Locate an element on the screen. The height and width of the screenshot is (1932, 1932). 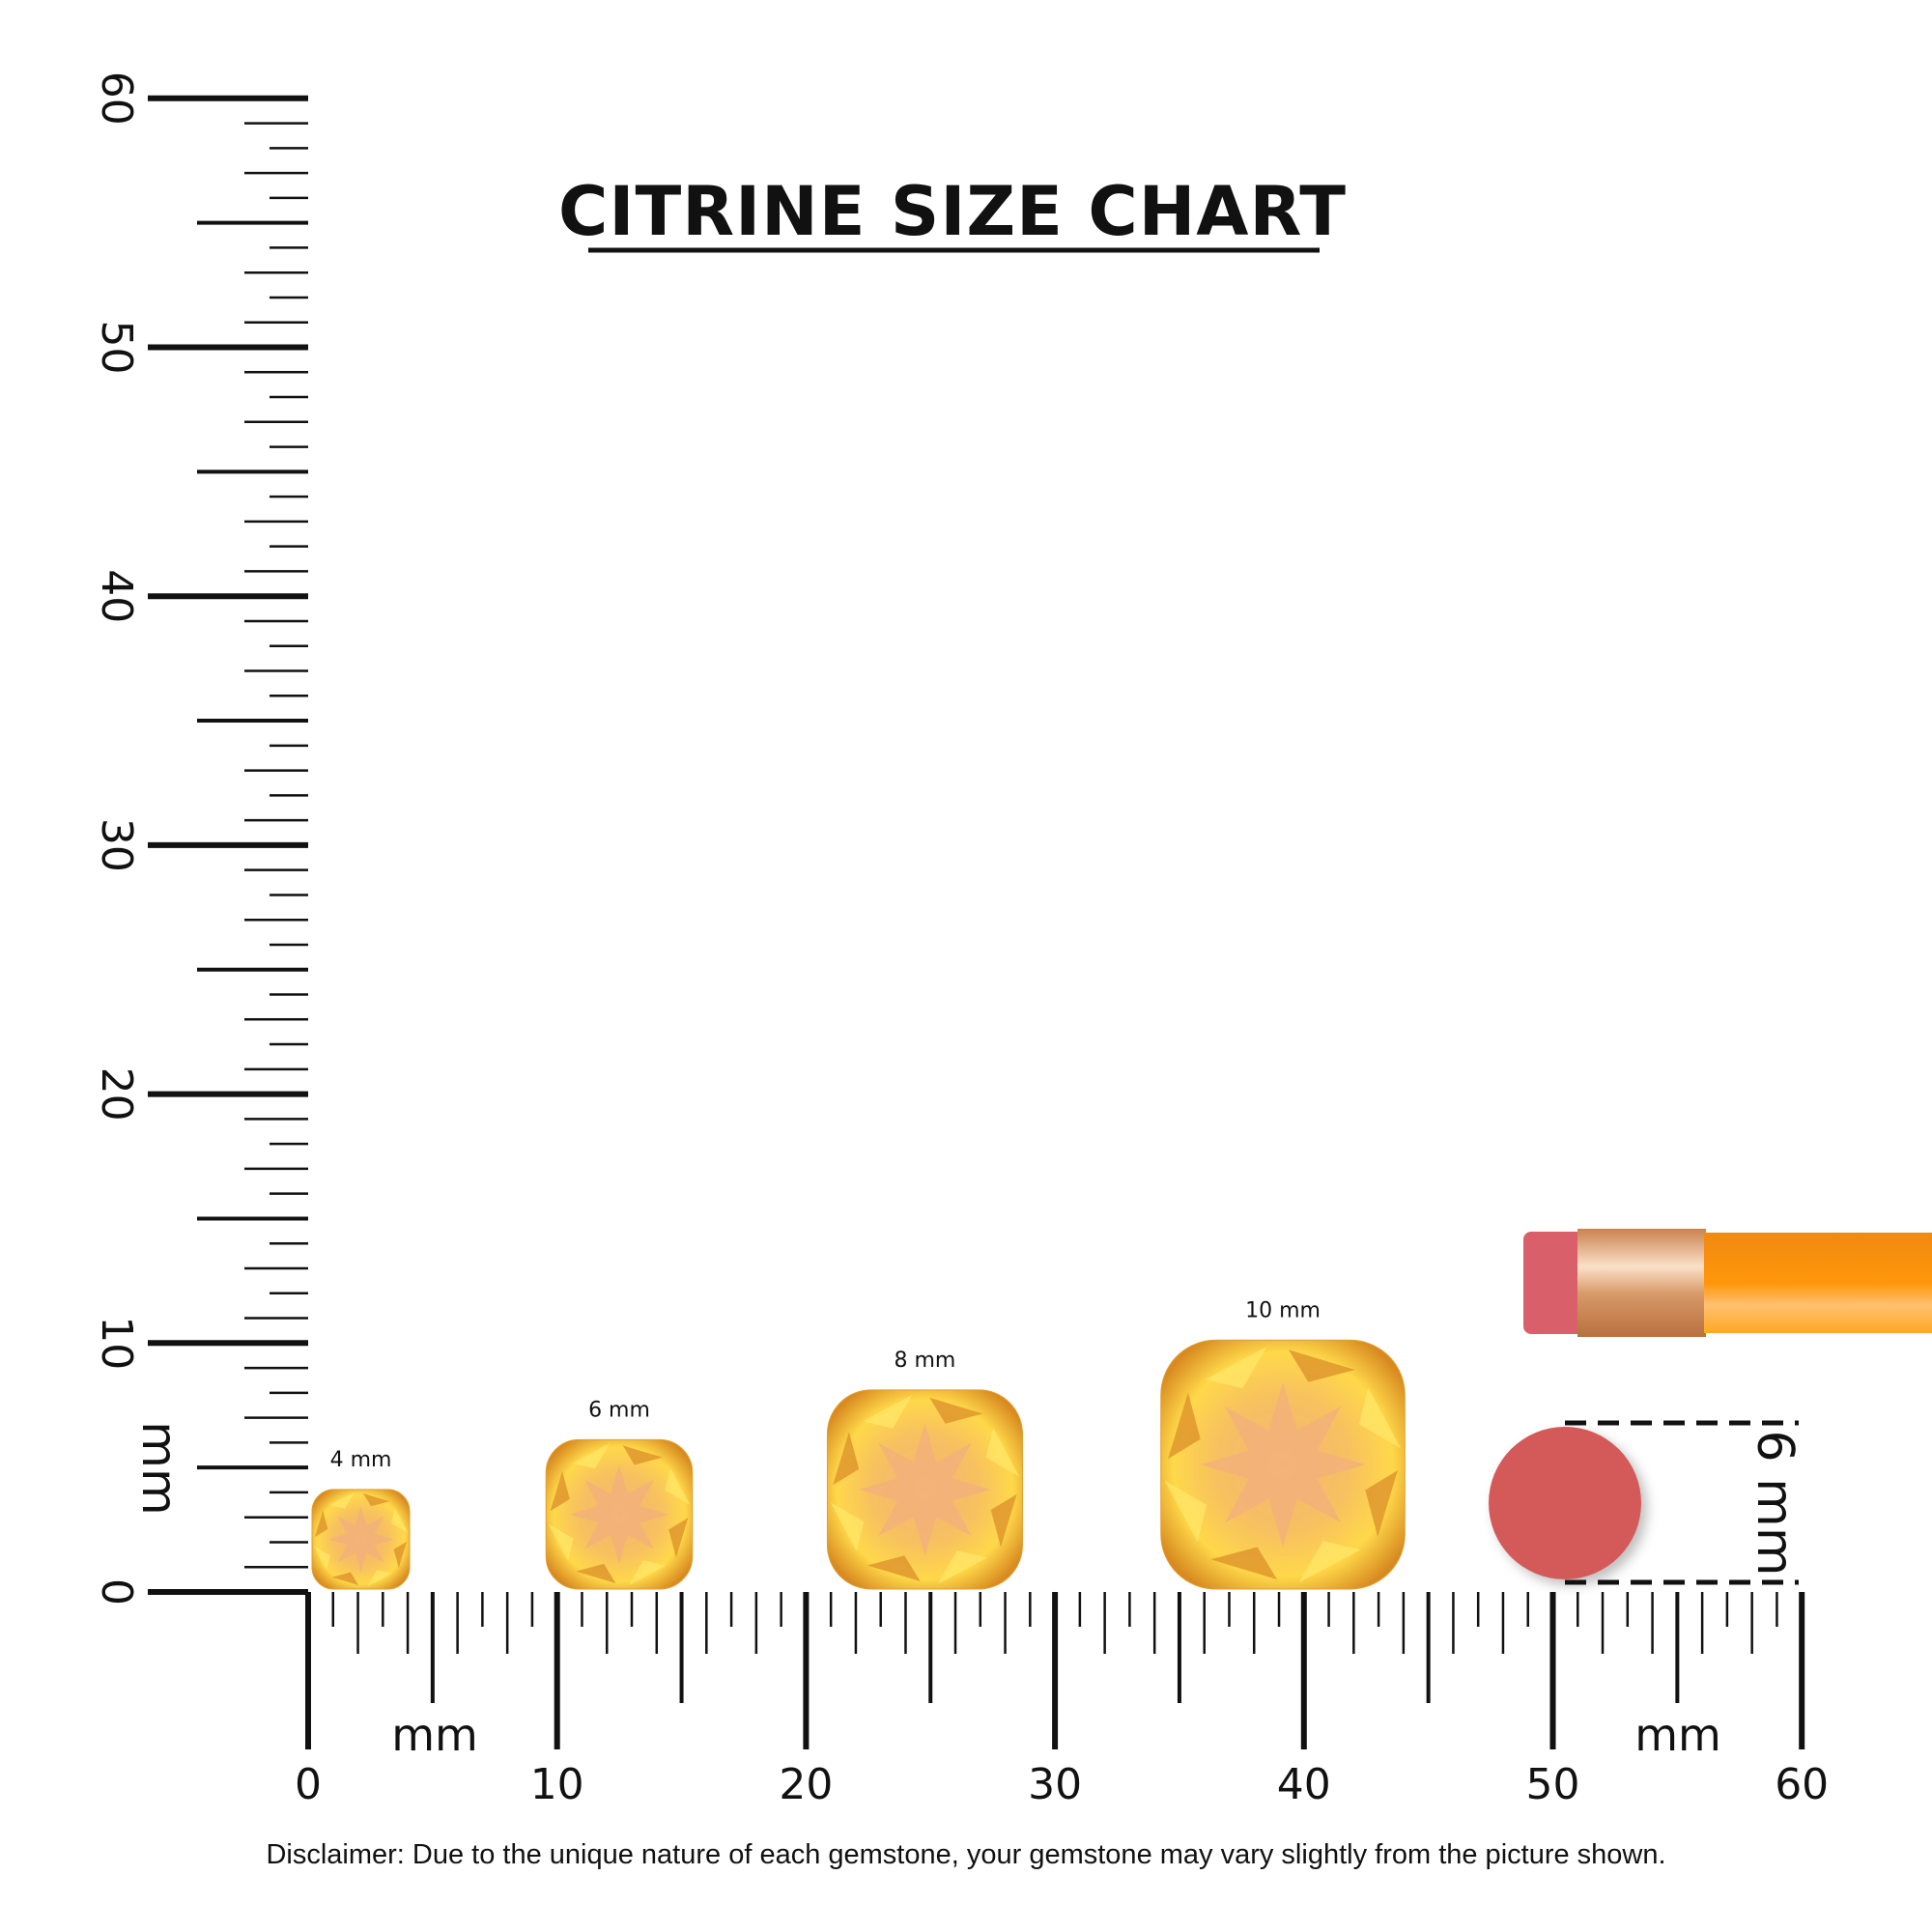
horizontal-tick-label: 20 is located at coordinates (806, 1784).